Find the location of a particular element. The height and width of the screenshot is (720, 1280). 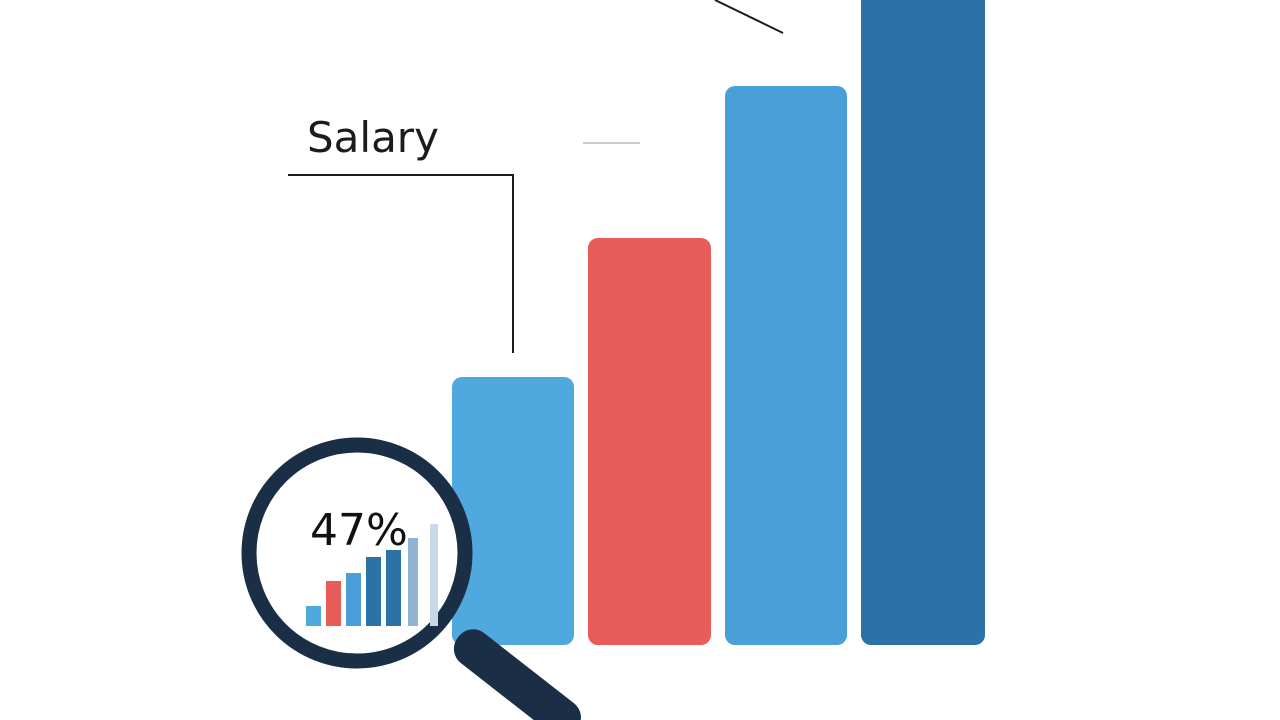

magnifier-handle is located at coordinates (517, 674).